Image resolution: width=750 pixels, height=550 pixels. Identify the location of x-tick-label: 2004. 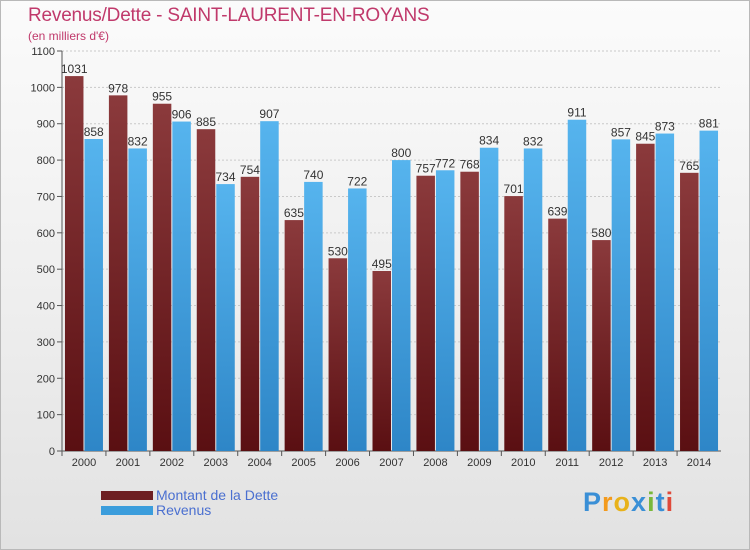
(259, 463).